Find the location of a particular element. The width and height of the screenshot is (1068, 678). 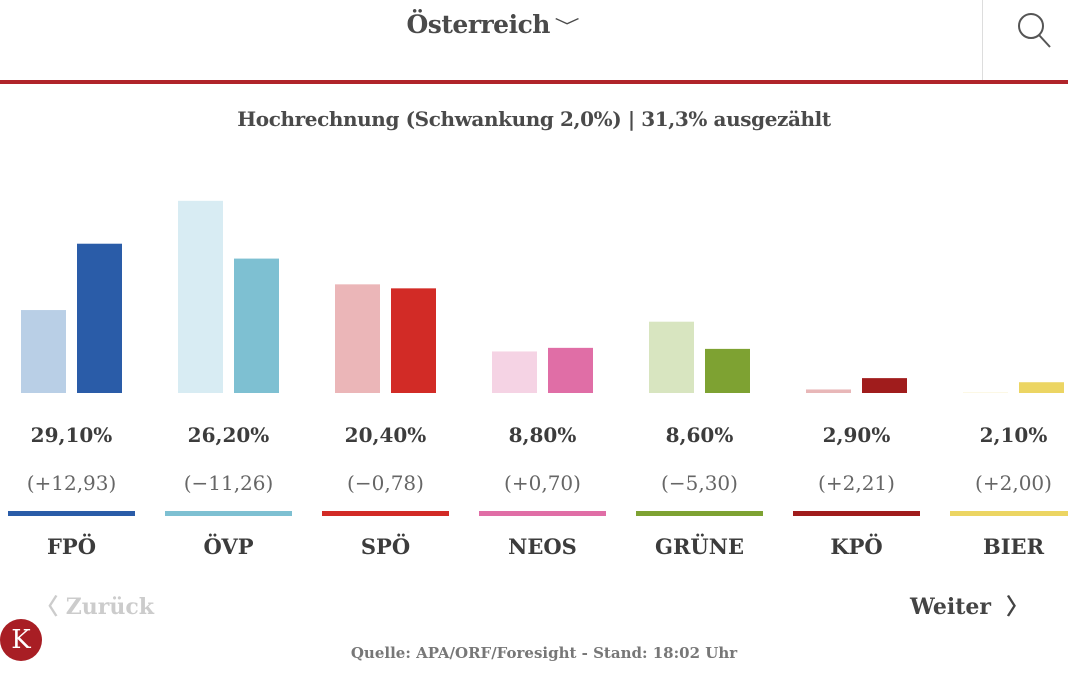

back-button: 〈 Zurück is located at coordinates (95, 605).